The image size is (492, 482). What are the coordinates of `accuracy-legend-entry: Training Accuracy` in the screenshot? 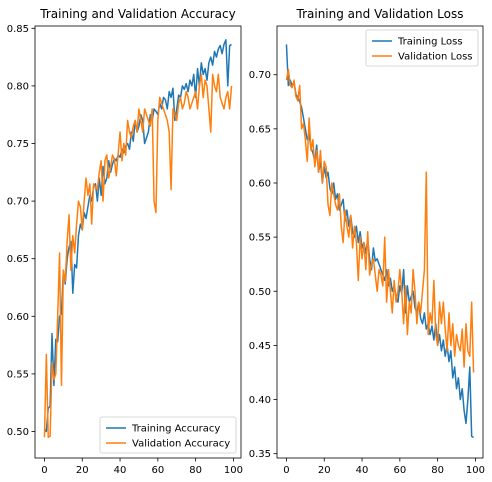 It's located at (175, 429).